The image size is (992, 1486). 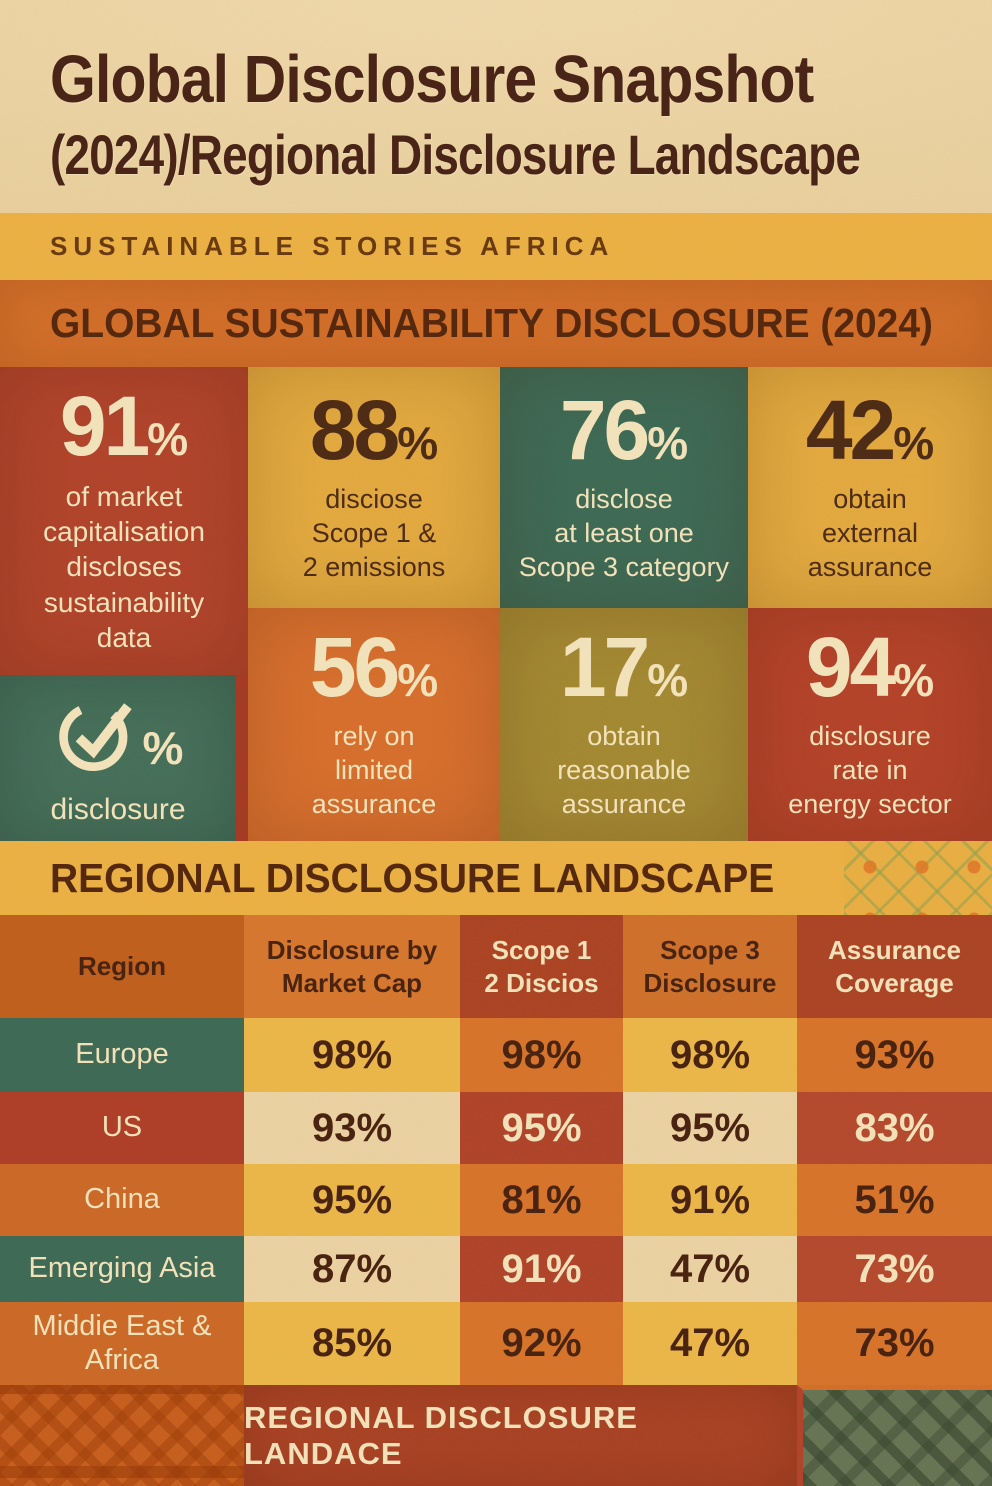 I want to click on global-section-heading-band: GLOBAL SUSTAINABILITY DISCLOSURE (2024), so click(x=496, y=323).